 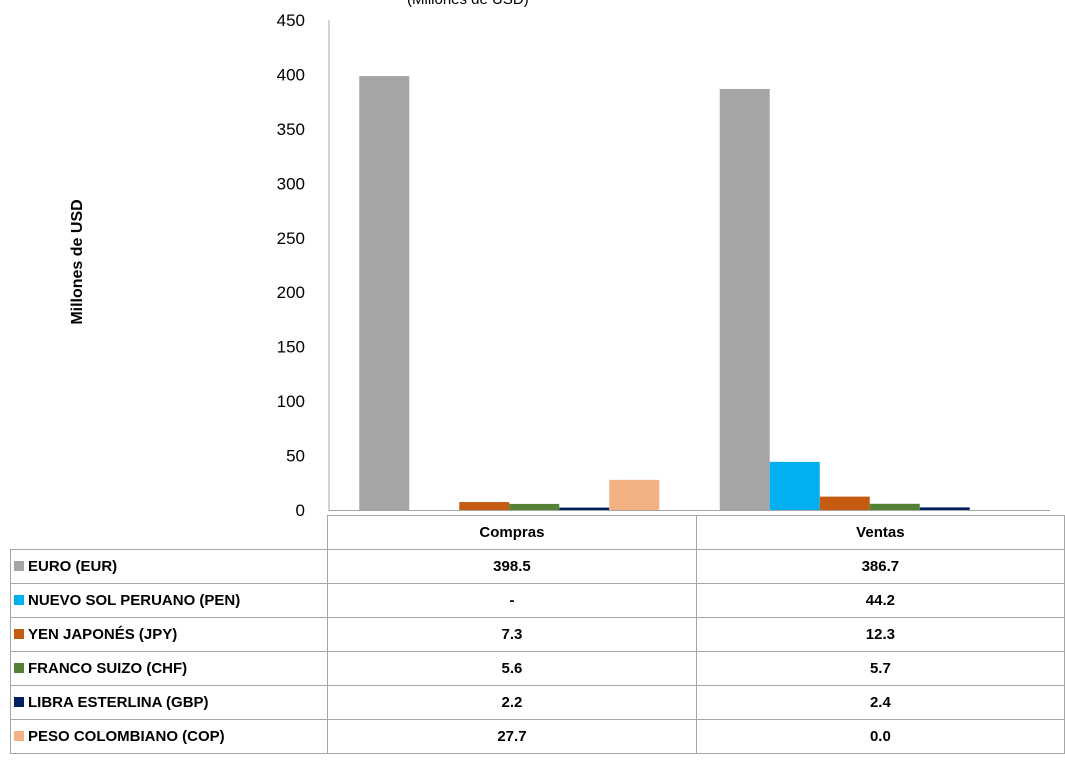 I want to click on data-label-compras: -, so click(x=512, y=600).